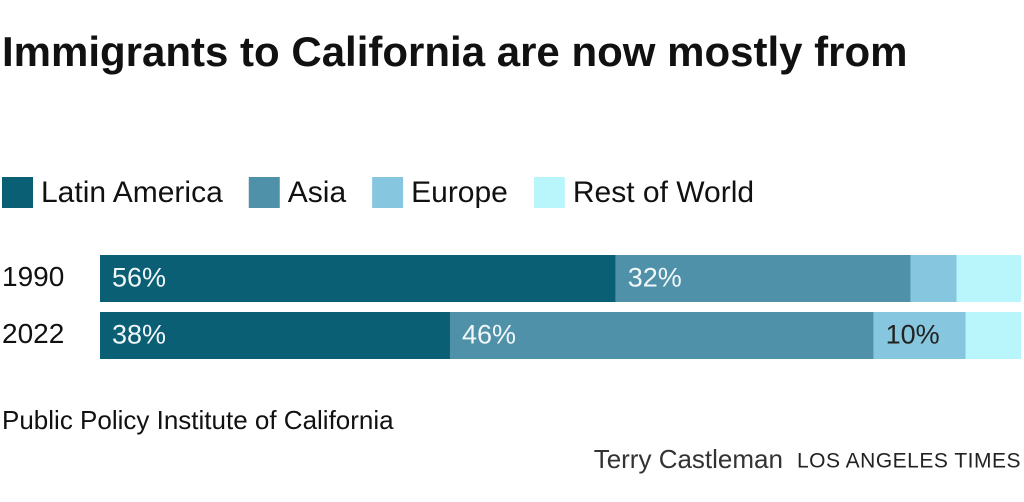  I want to click on legend-label: Latin America, so click(132, 192).